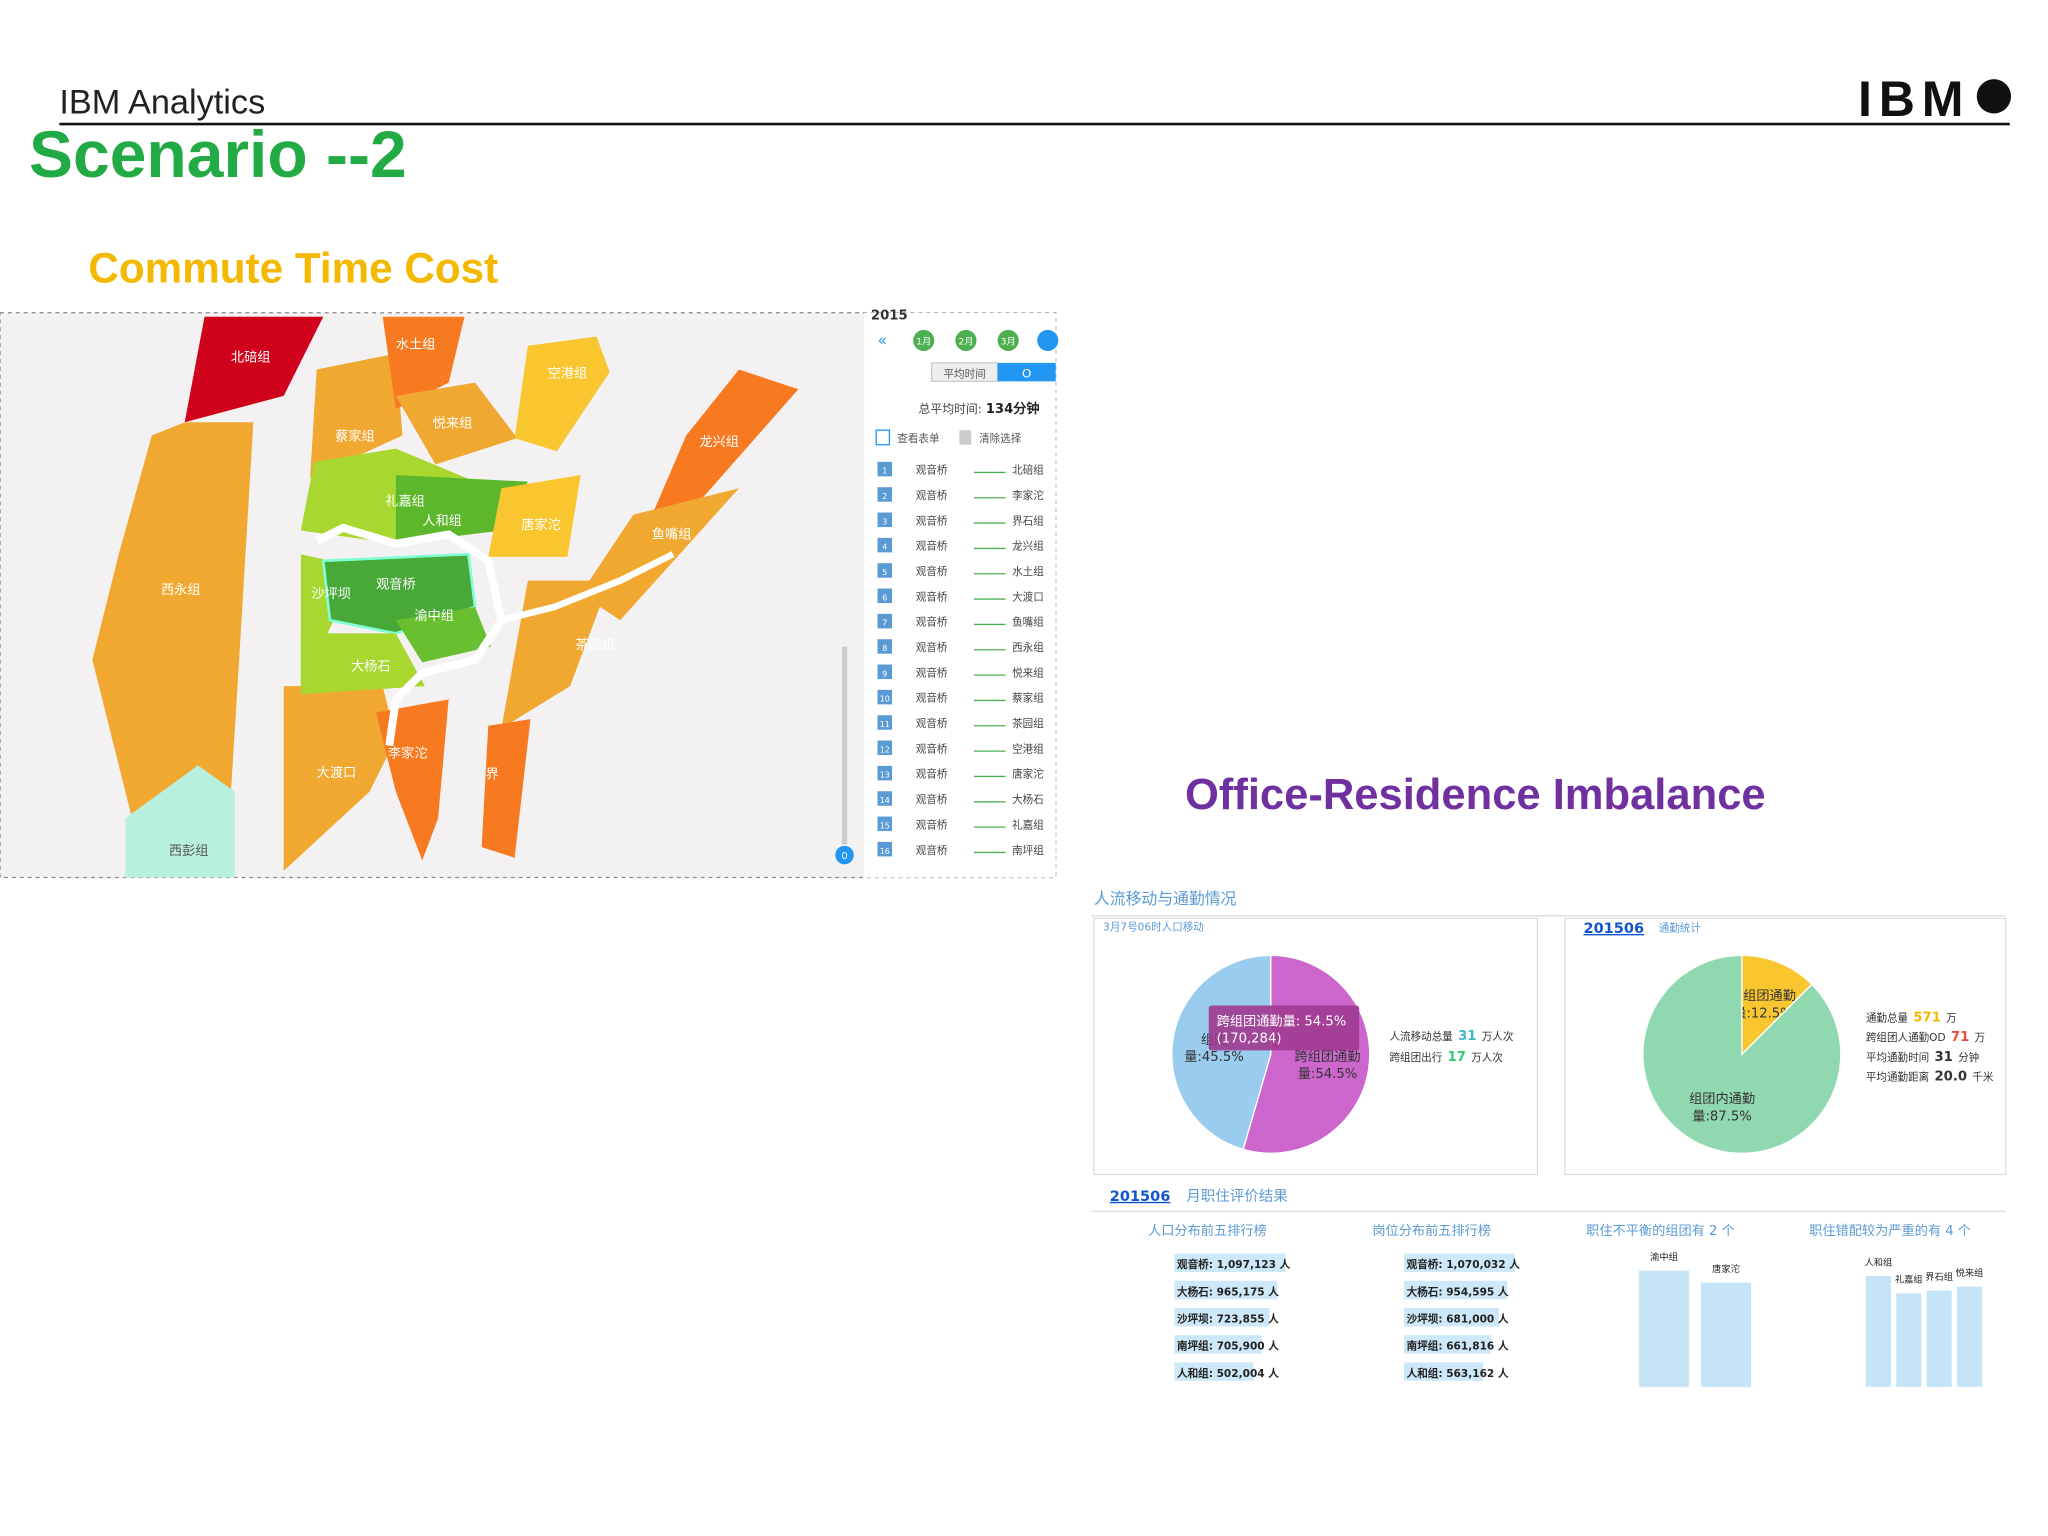 The height and width of the screenshot is (1536, 2048). What do you see at coordinates (884, 521) in the screenshot?
I see `row-index: 3` at bounding box center [884, 521].